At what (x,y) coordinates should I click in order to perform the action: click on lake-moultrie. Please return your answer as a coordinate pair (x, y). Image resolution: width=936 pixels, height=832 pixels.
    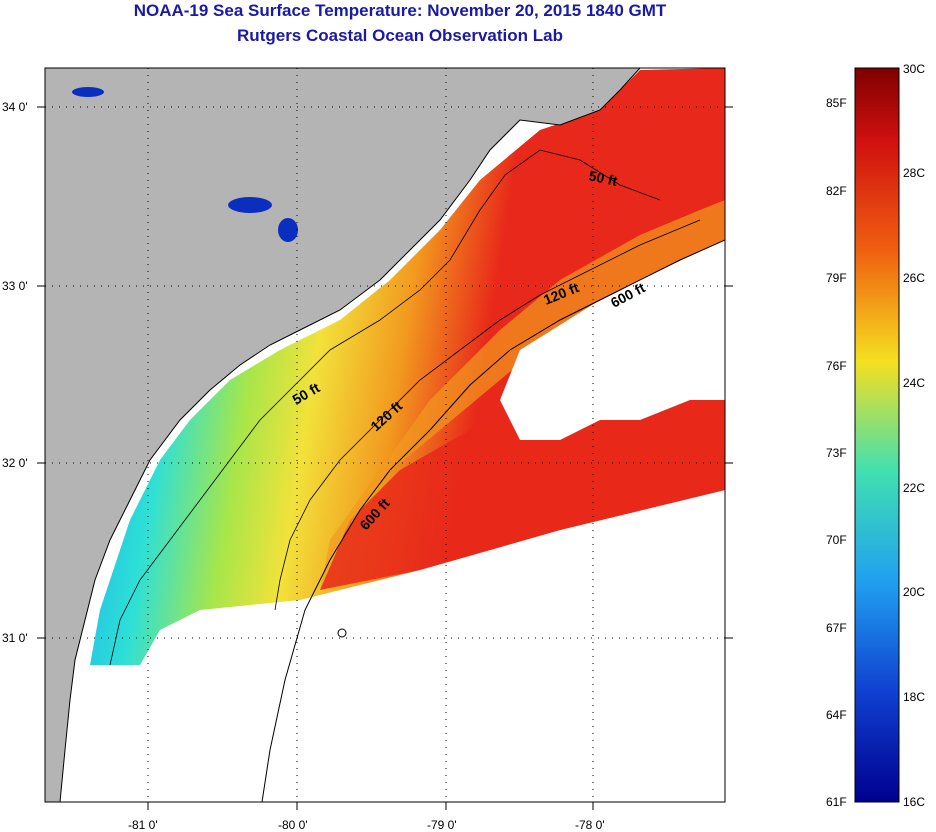
    Looking at the image, I should click on (288, 230).